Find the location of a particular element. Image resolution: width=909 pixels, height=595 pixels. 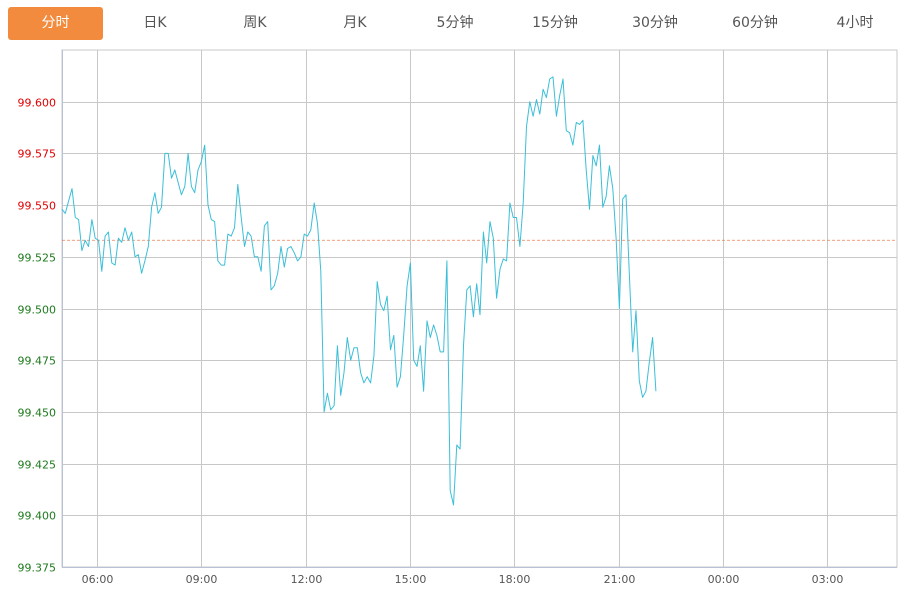

y-tick-label: 99.450 is located at coordinates (37, 413).